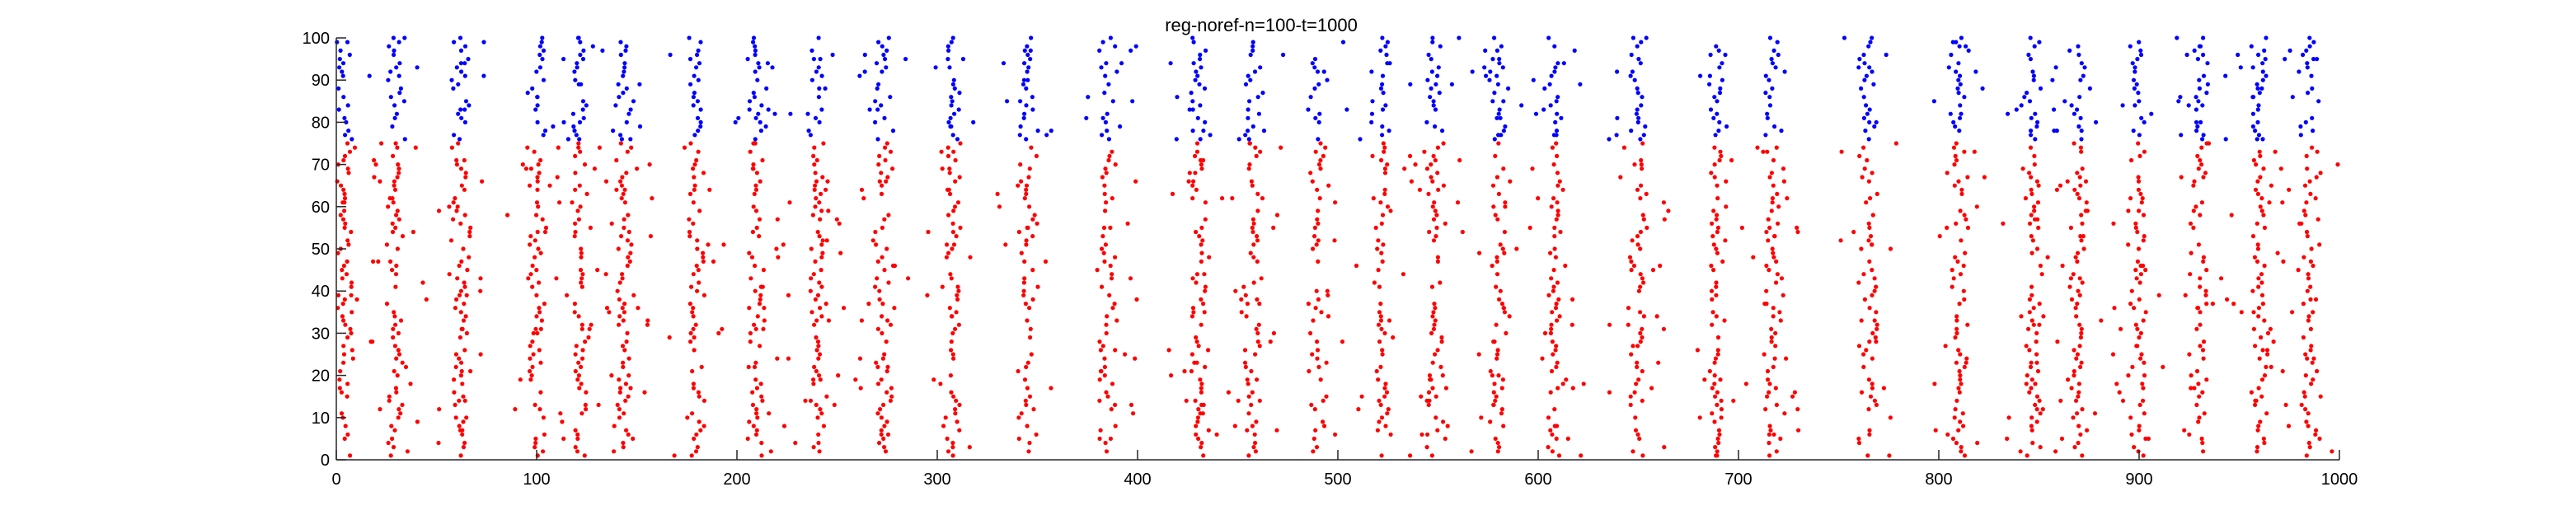  Describe the element at coordinates (321, 419) in the screenshot. I see `y-tick-label: 10` at that location.